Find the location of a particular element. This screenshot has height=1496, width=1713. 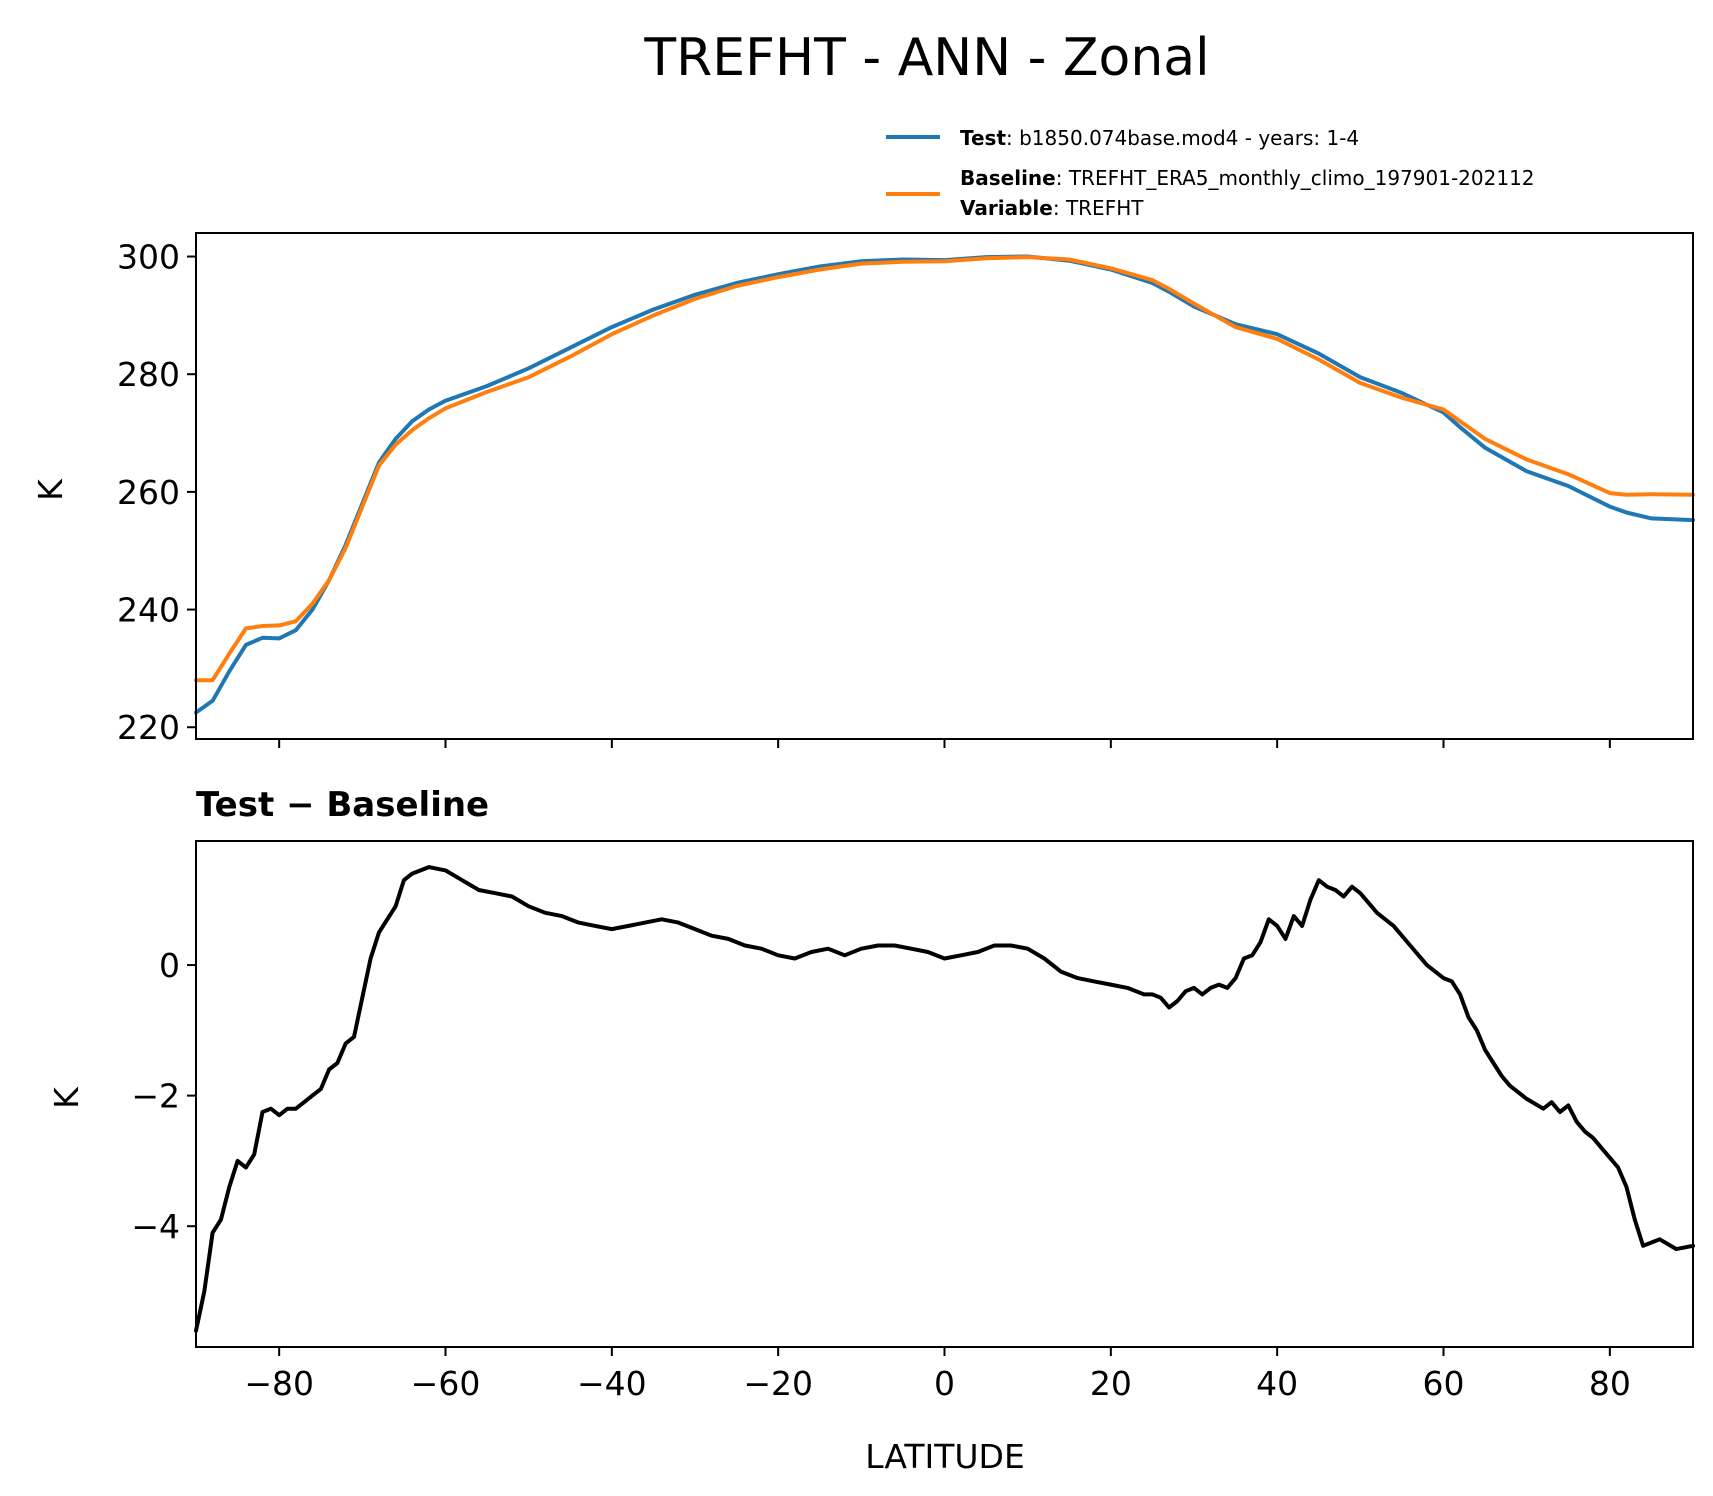

top-y-tick-label: 240 is located at coordinates (148, 610).